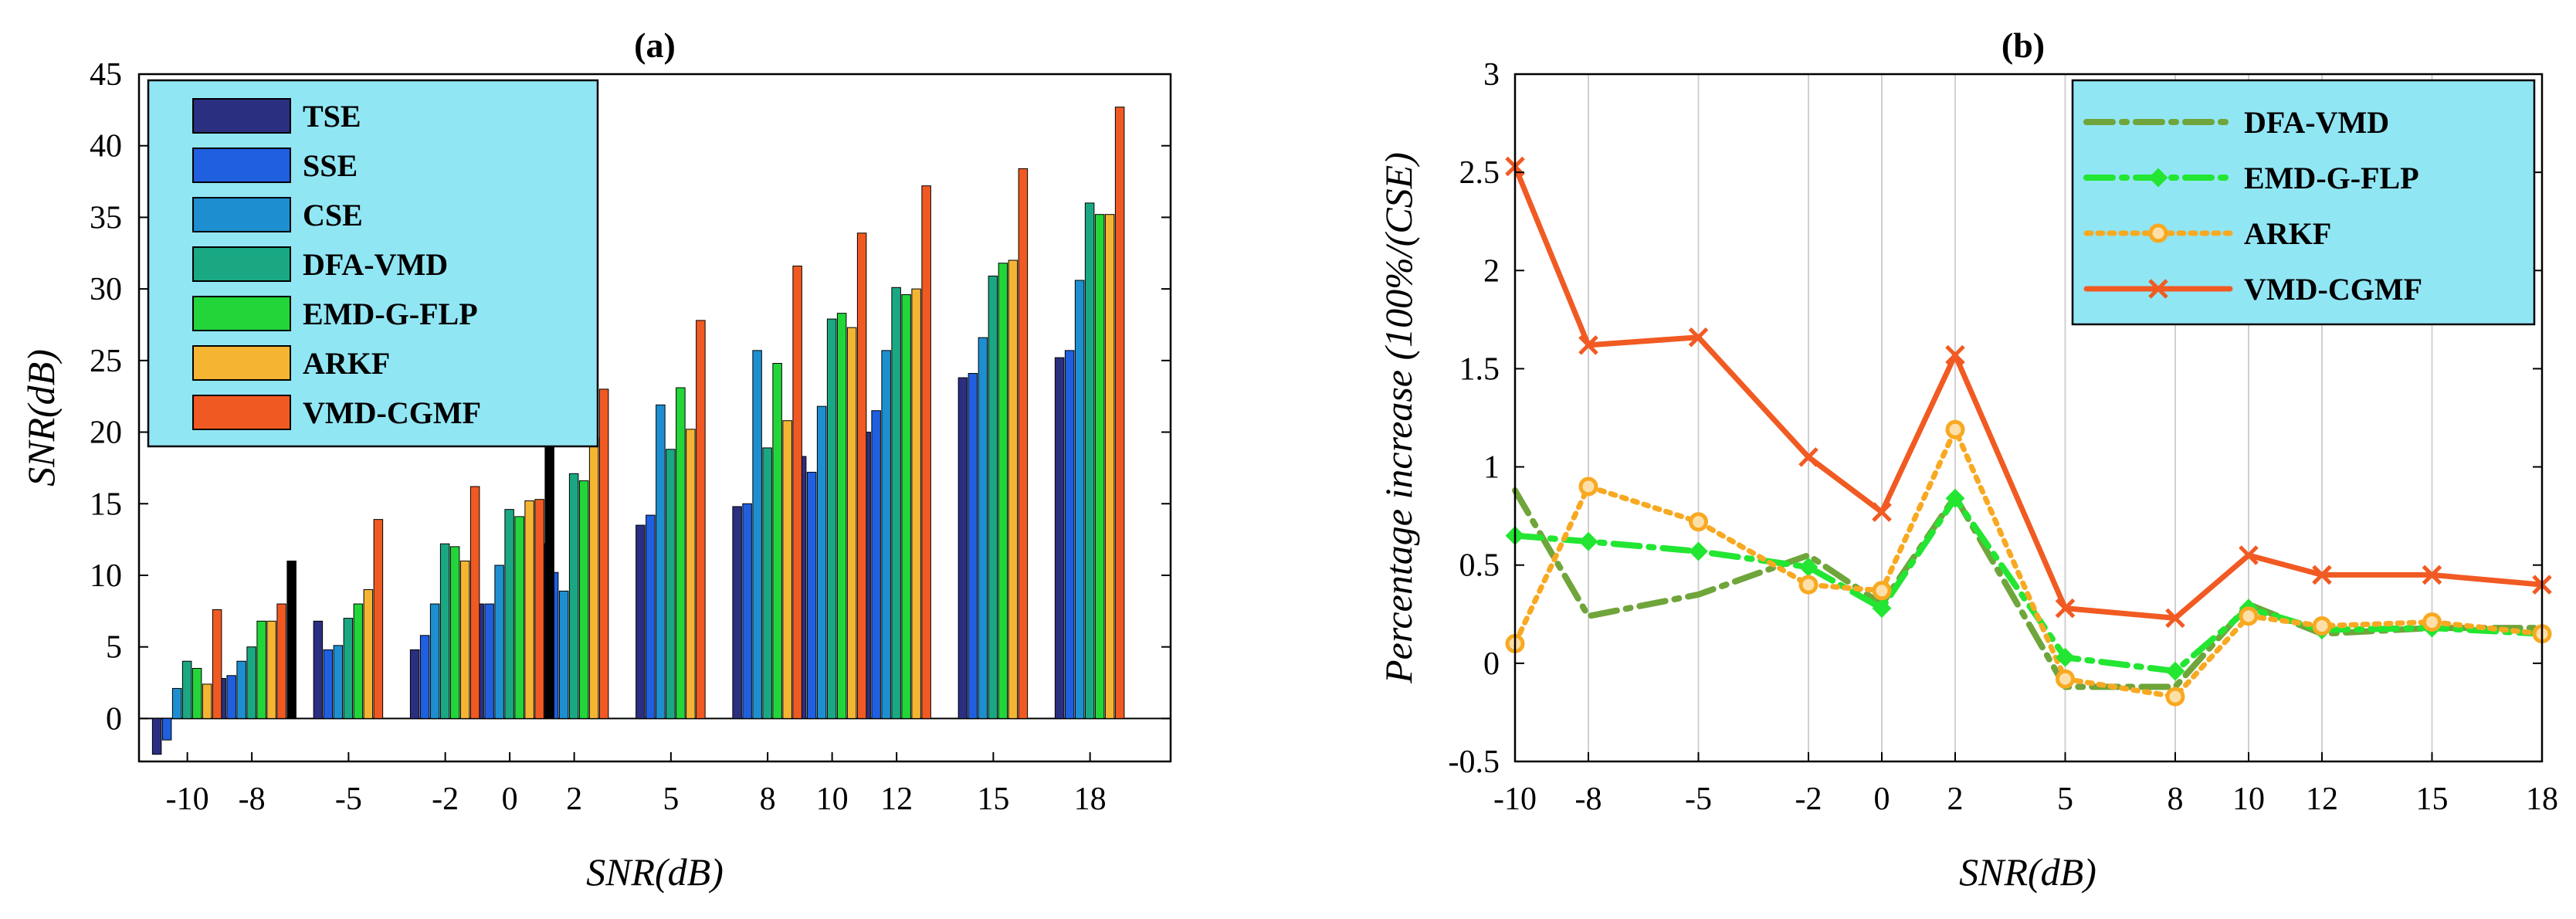 The height and width of the screenshot is (919, 2576). Describe the element at coordinates (1398, 418) in the screenshot. I see `panel-b-y-axis-label: Percentage increase (100%/(CSE)` at that location.